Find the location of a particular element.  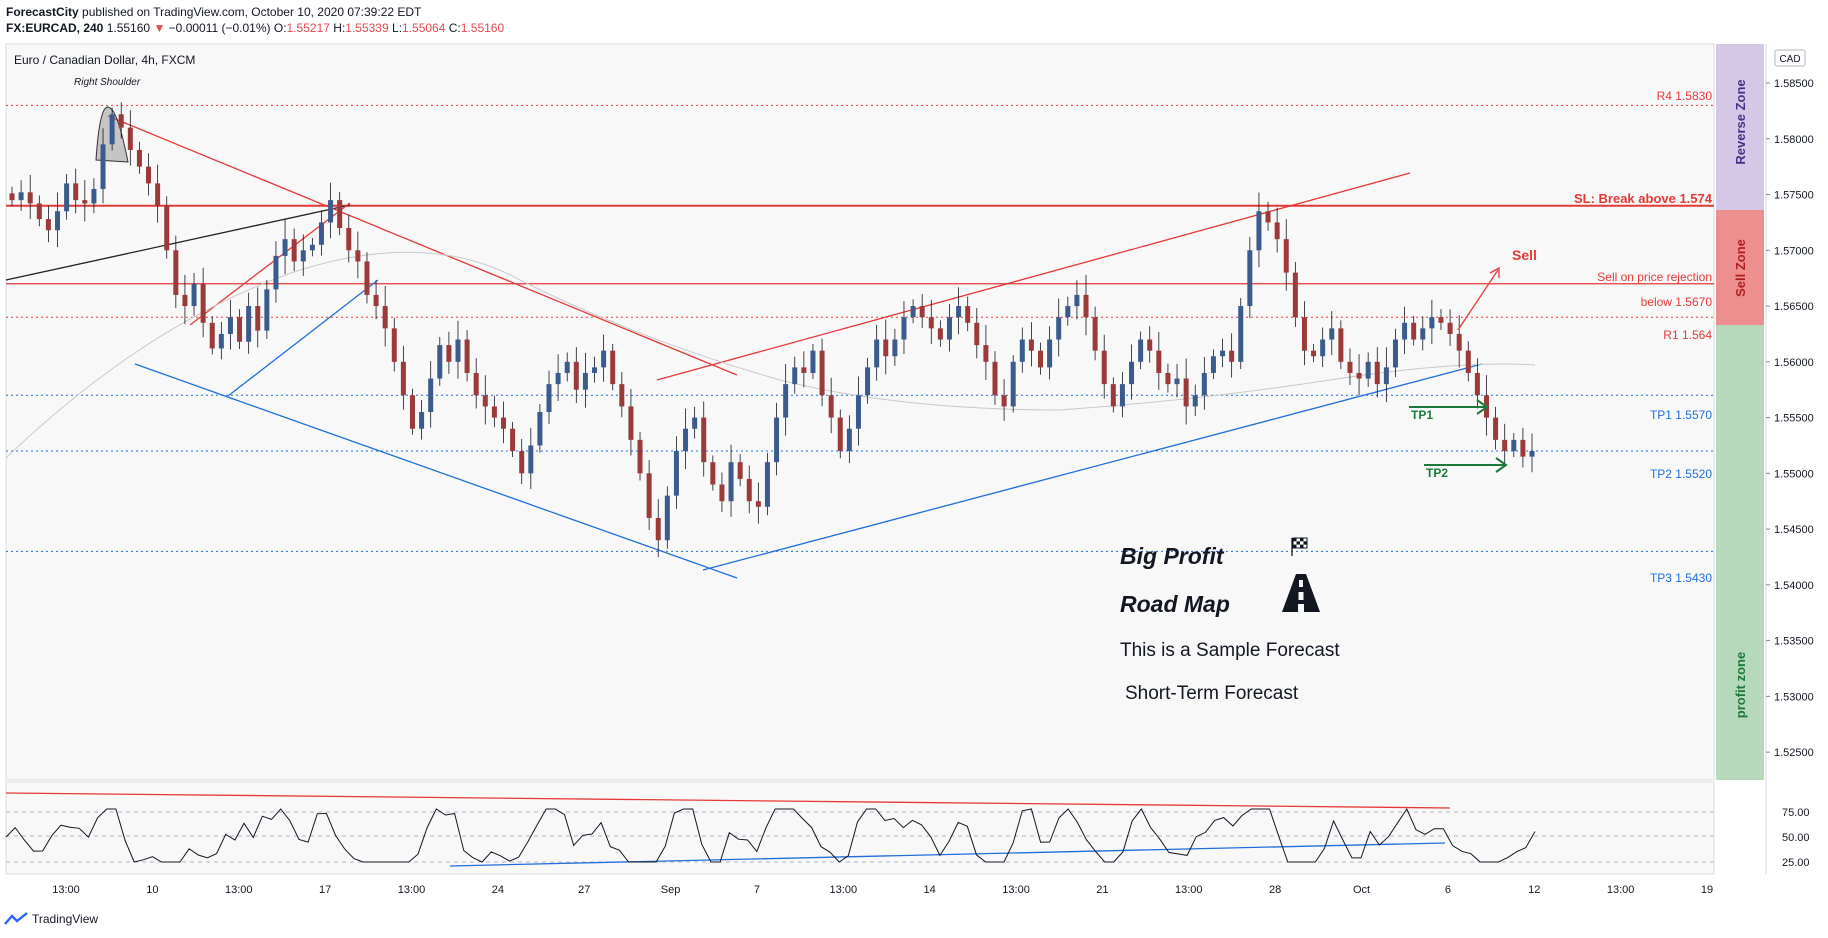

rsi-indicator is located at coordinates (859, 829).